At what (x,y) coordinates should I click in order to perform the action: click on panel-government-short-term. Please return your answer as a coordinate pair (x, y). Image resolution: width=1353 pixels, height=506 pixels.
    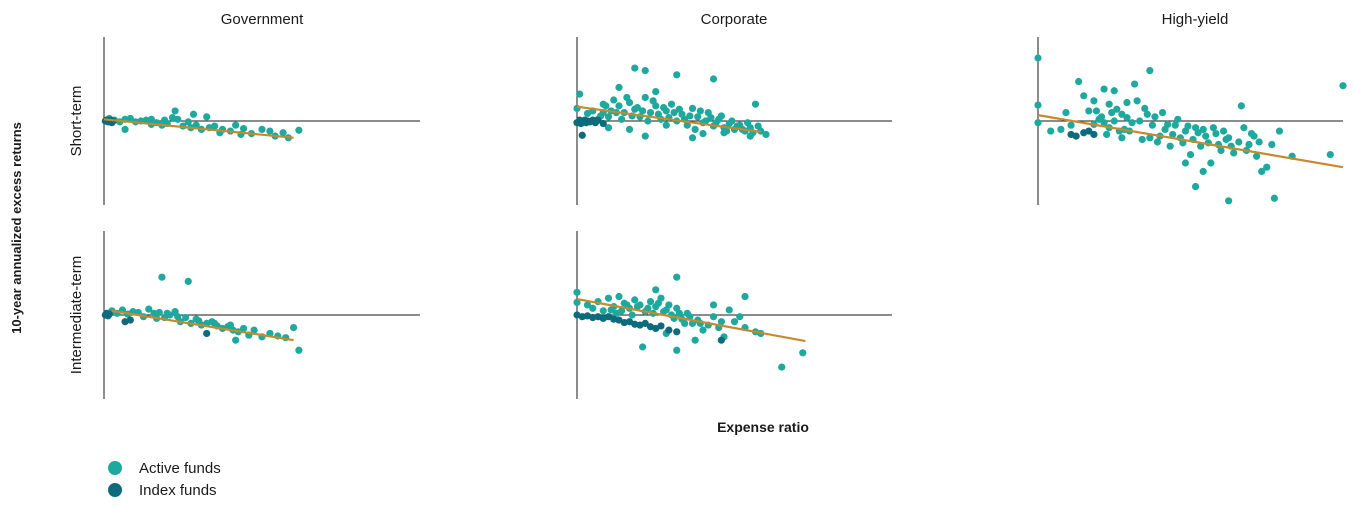
    Looking at the image, I should click on (260, 121).